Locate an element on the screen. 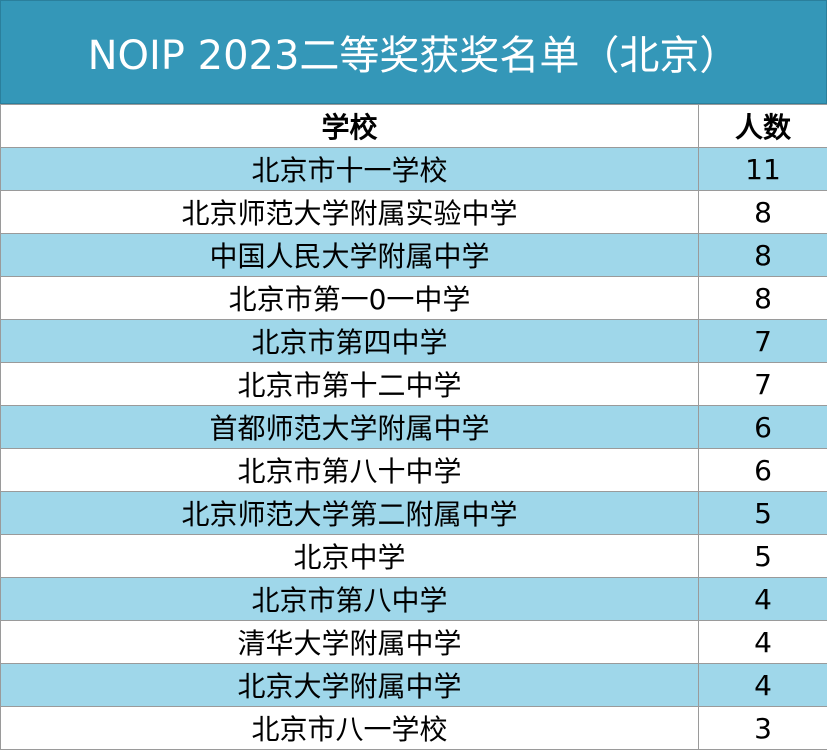 Image resolution: width=827 pixels, height=750 pixels. header-school: 学校 is located at coordinates (350, 126).